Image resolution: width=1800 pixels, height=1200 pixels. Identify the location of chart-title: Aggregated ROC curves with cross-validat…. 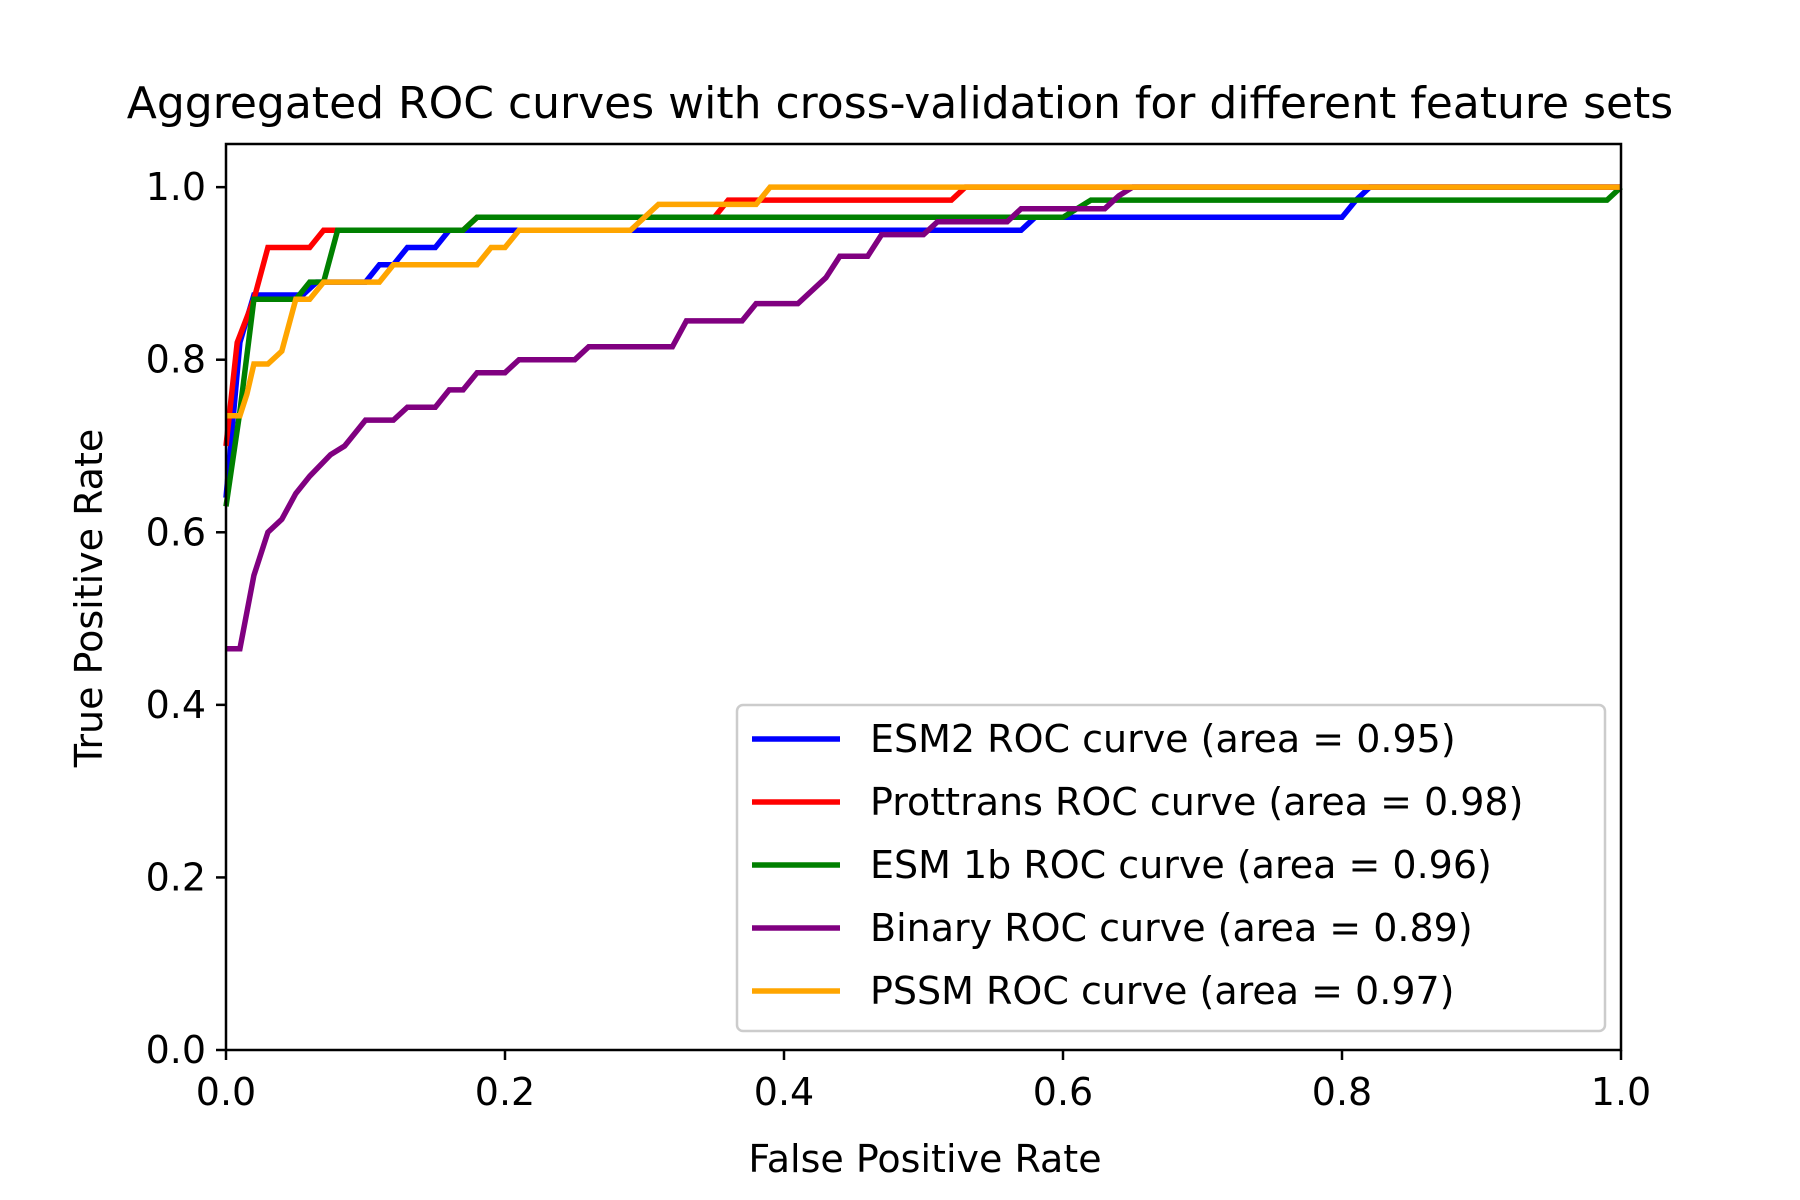
(900, 103).